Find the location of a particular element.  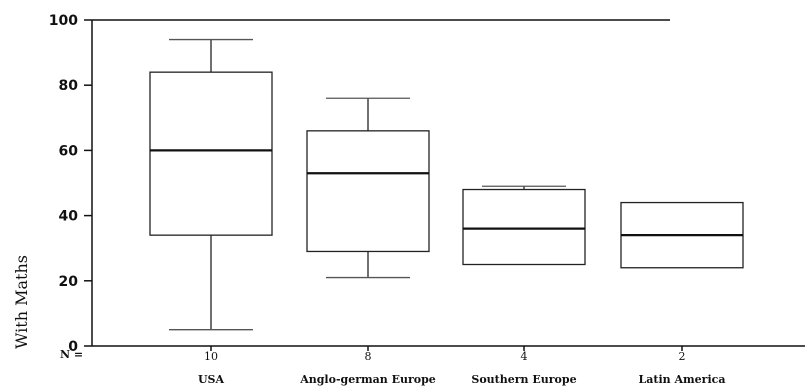

x-category-label: USA is located at coordinates (211, 379).